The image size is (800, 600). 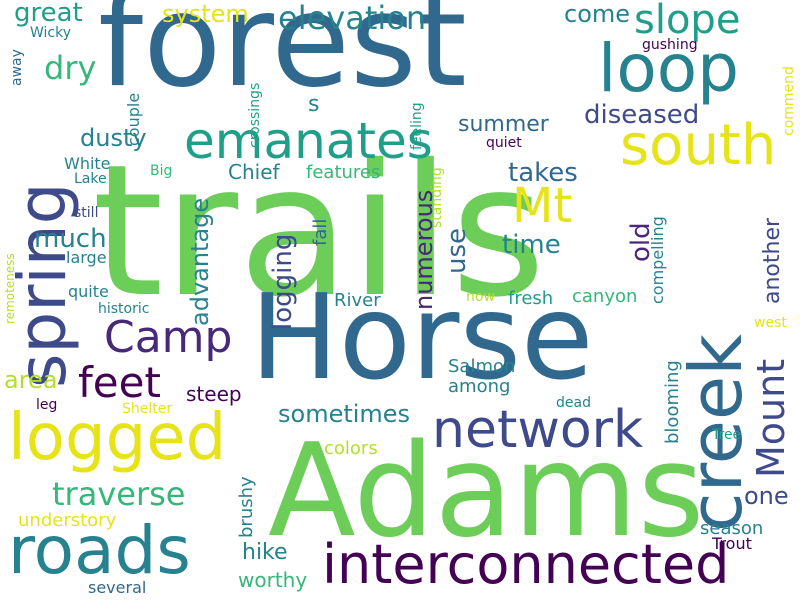 What do you see at coordinates (482, 366) in the screenshot?
I see `word-salmon: Salmon` at bounding box center [482, 366].